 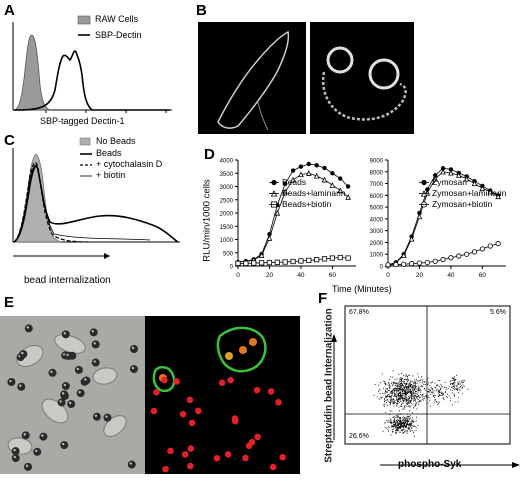 I want to click on y-tick-label: 0, so click(x=232, y=268).